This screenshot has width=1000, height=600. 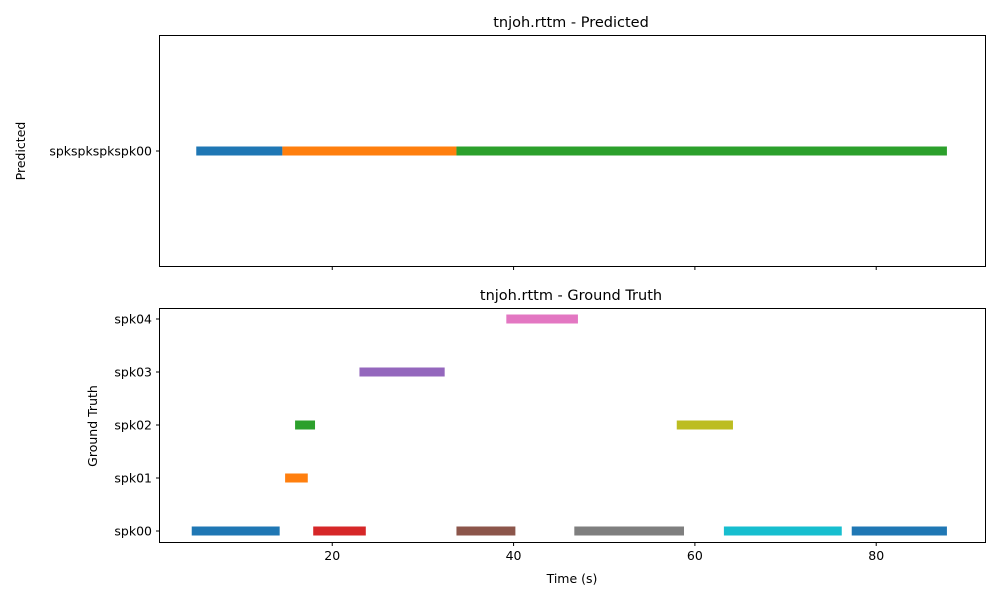 I want to click on y-tick-label: spk02, so click(x=133, y=425).